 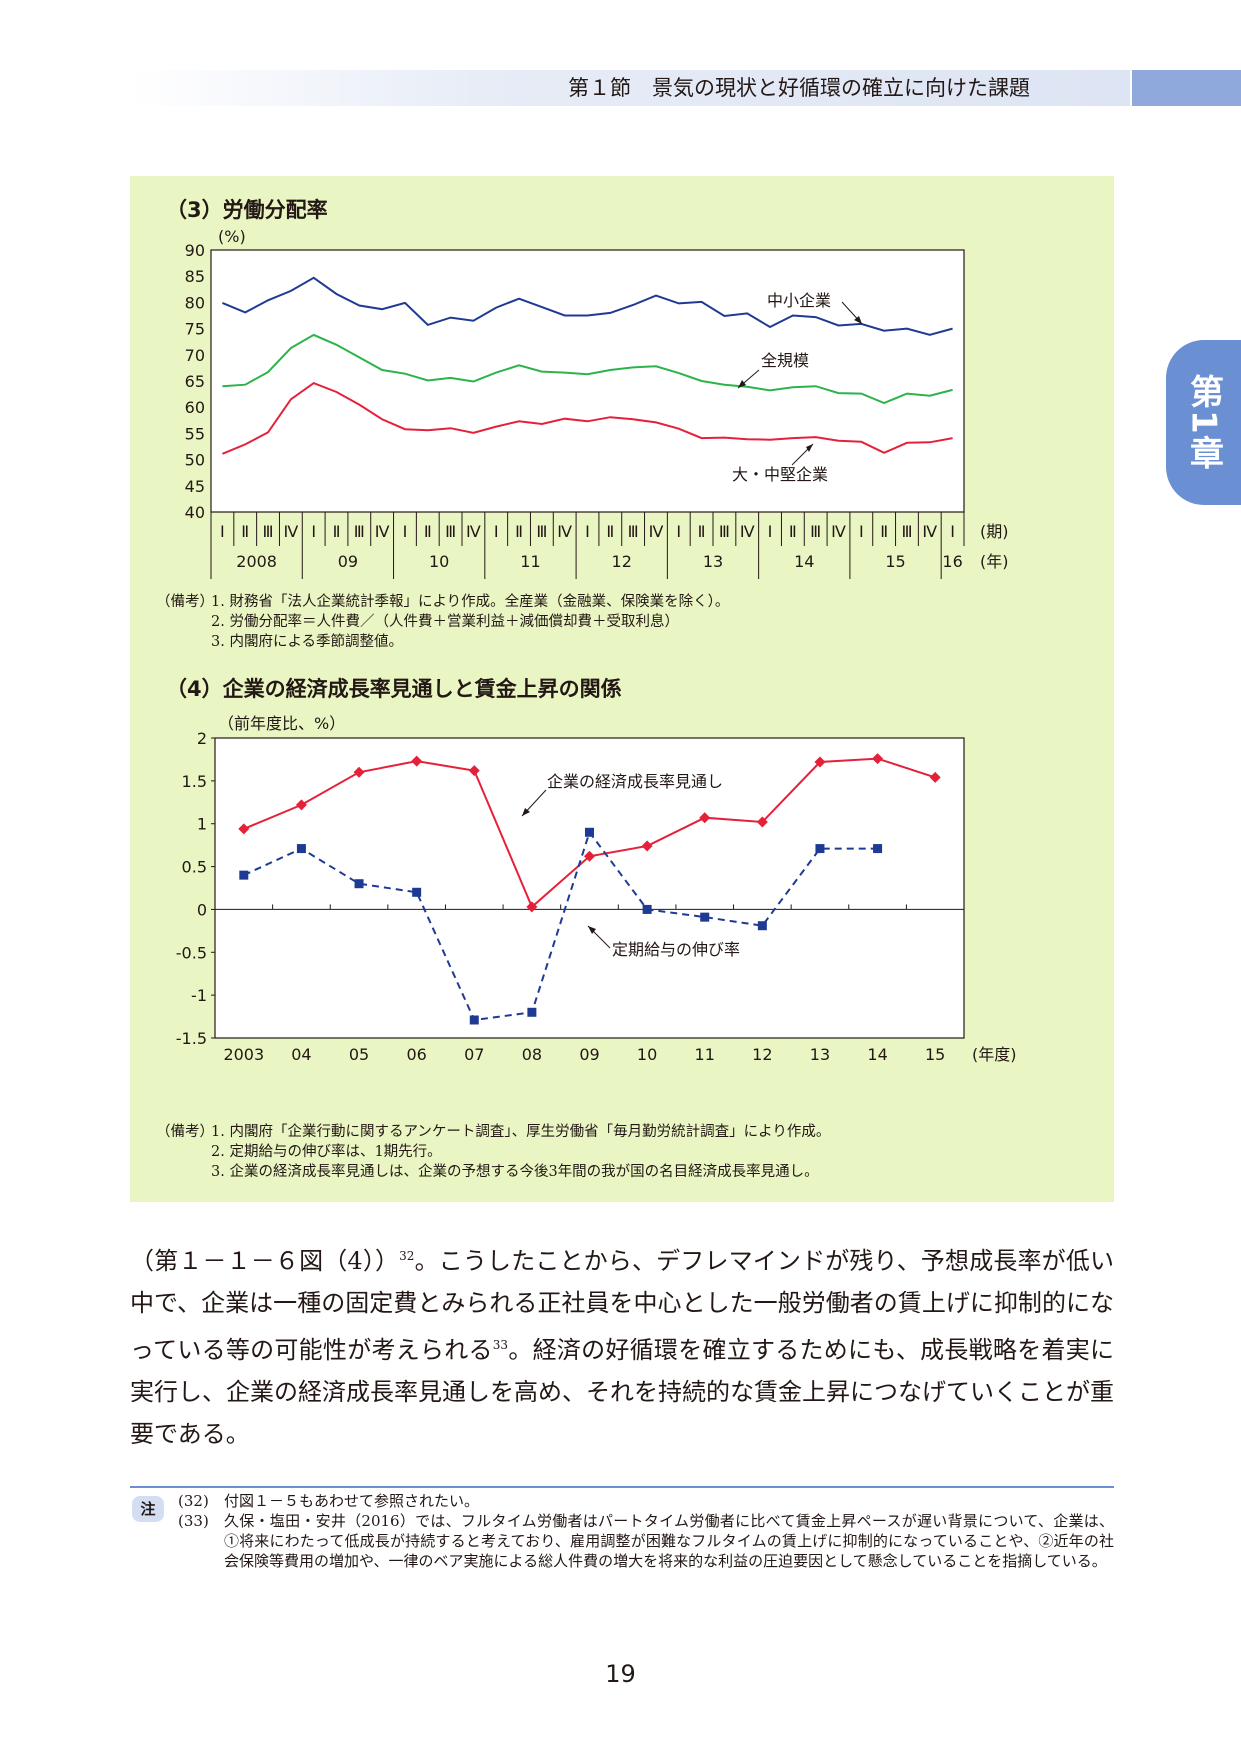 I want to click on figure3-notes-head: （備考）, so click(x=185, y=602).